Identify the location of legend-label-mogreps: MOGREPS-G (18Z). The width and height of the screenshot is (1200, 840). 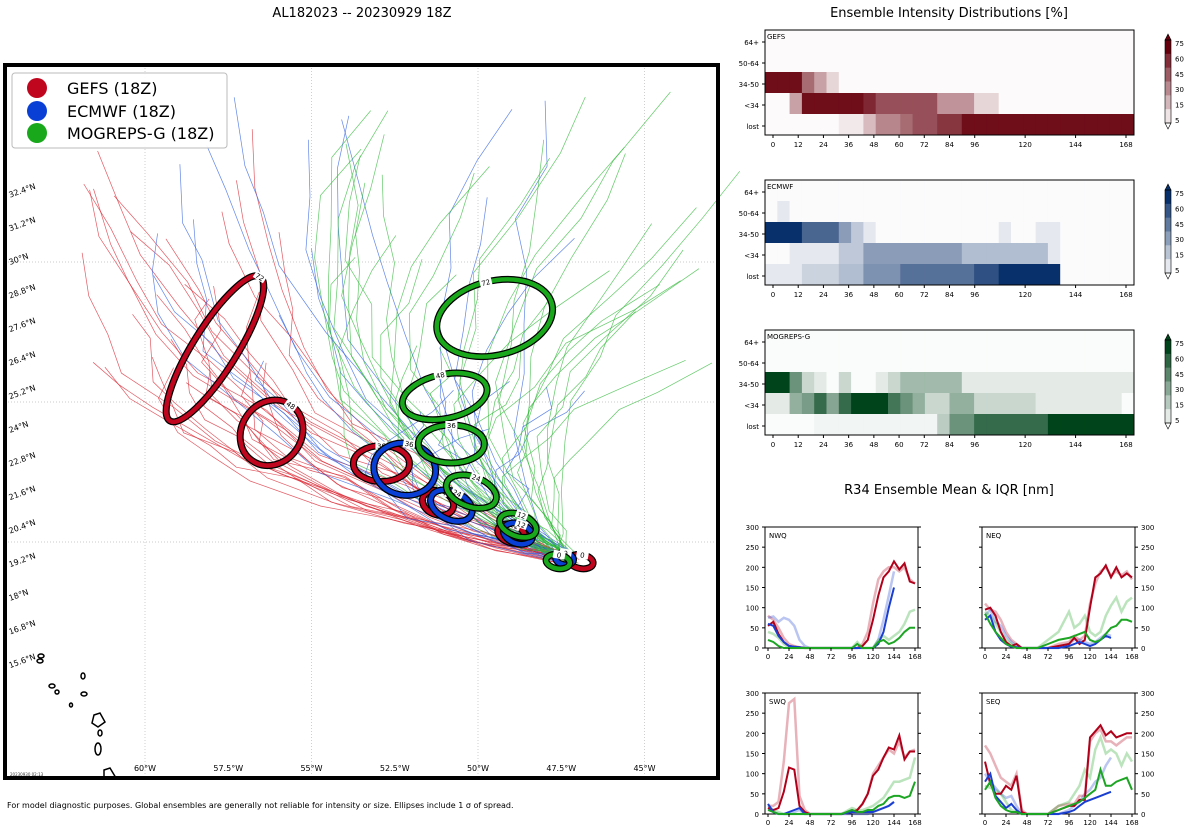
(140, 133).